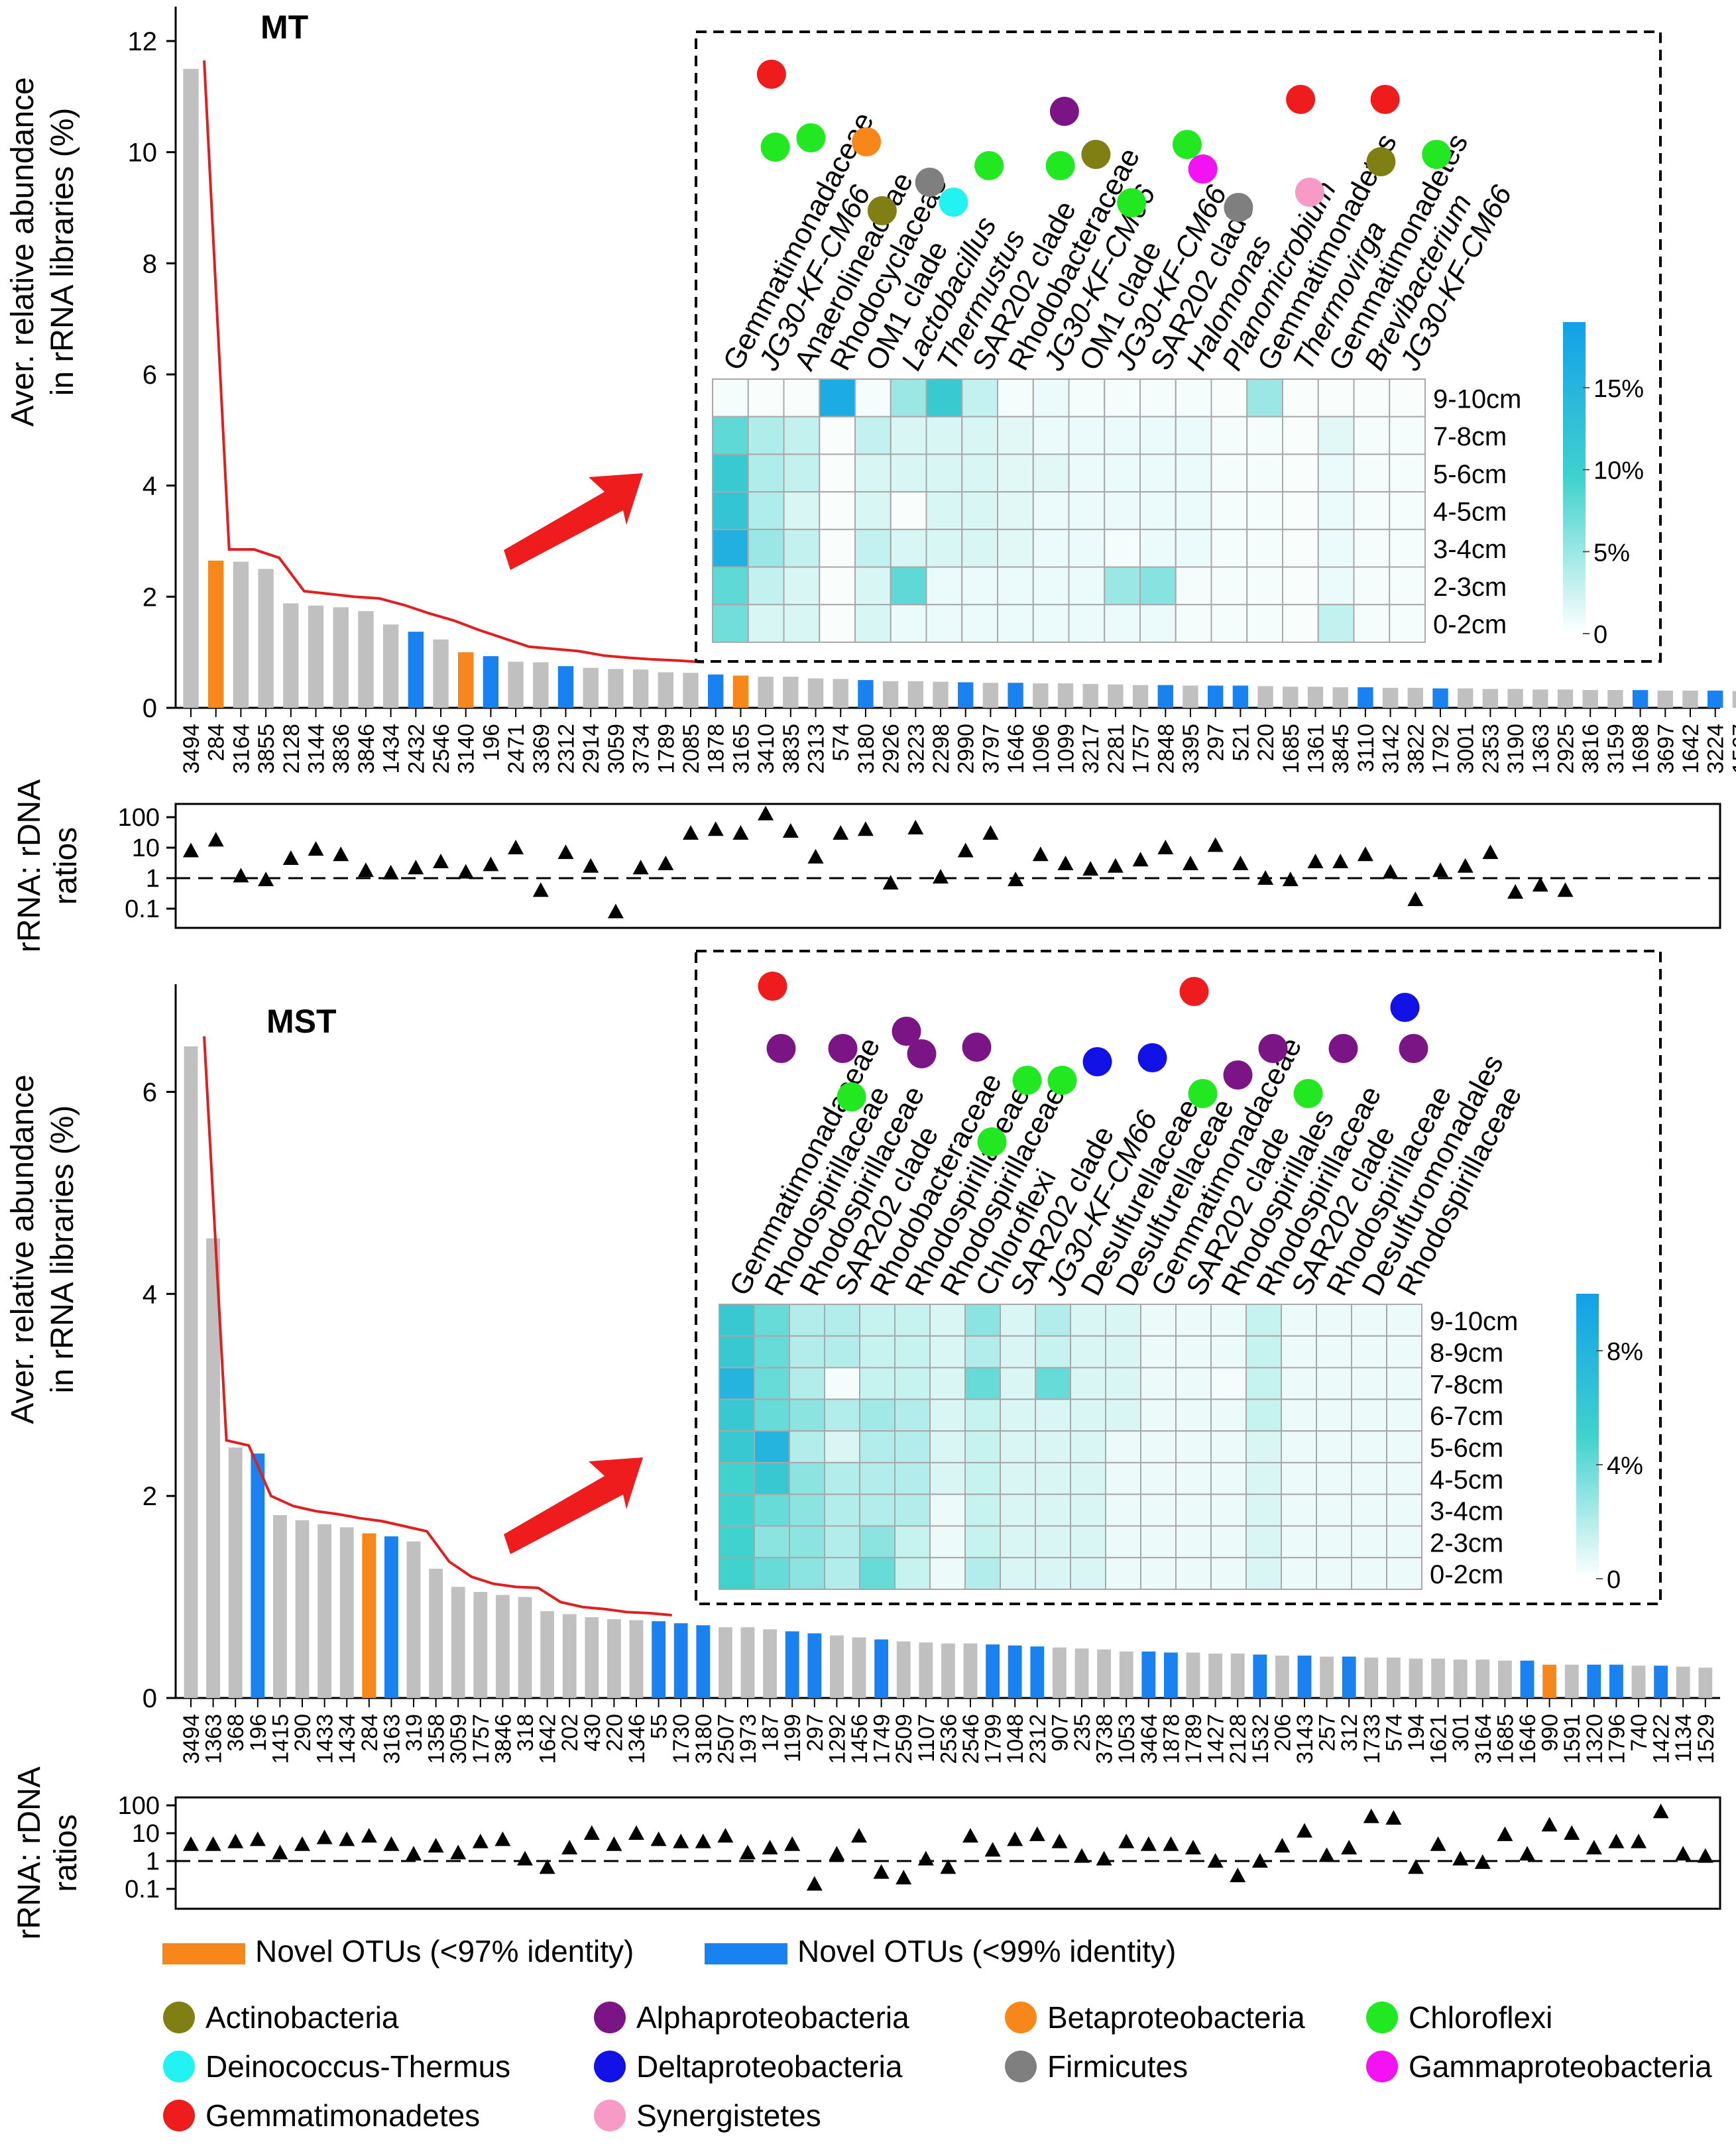 Image resolution: width=1736 pixels, height=2150 pixels. What do you see at coordinates (726, 1739) in the screenshot?
I see `x-tick-label: 2507` at bounding box center [726, 1739].